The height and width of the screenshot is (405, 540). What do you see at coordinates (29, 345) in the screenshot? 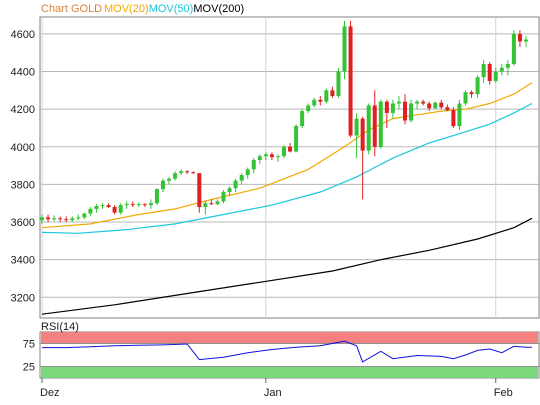
I see `rsi-tick-label: 75` at bounding box center [29, 345].